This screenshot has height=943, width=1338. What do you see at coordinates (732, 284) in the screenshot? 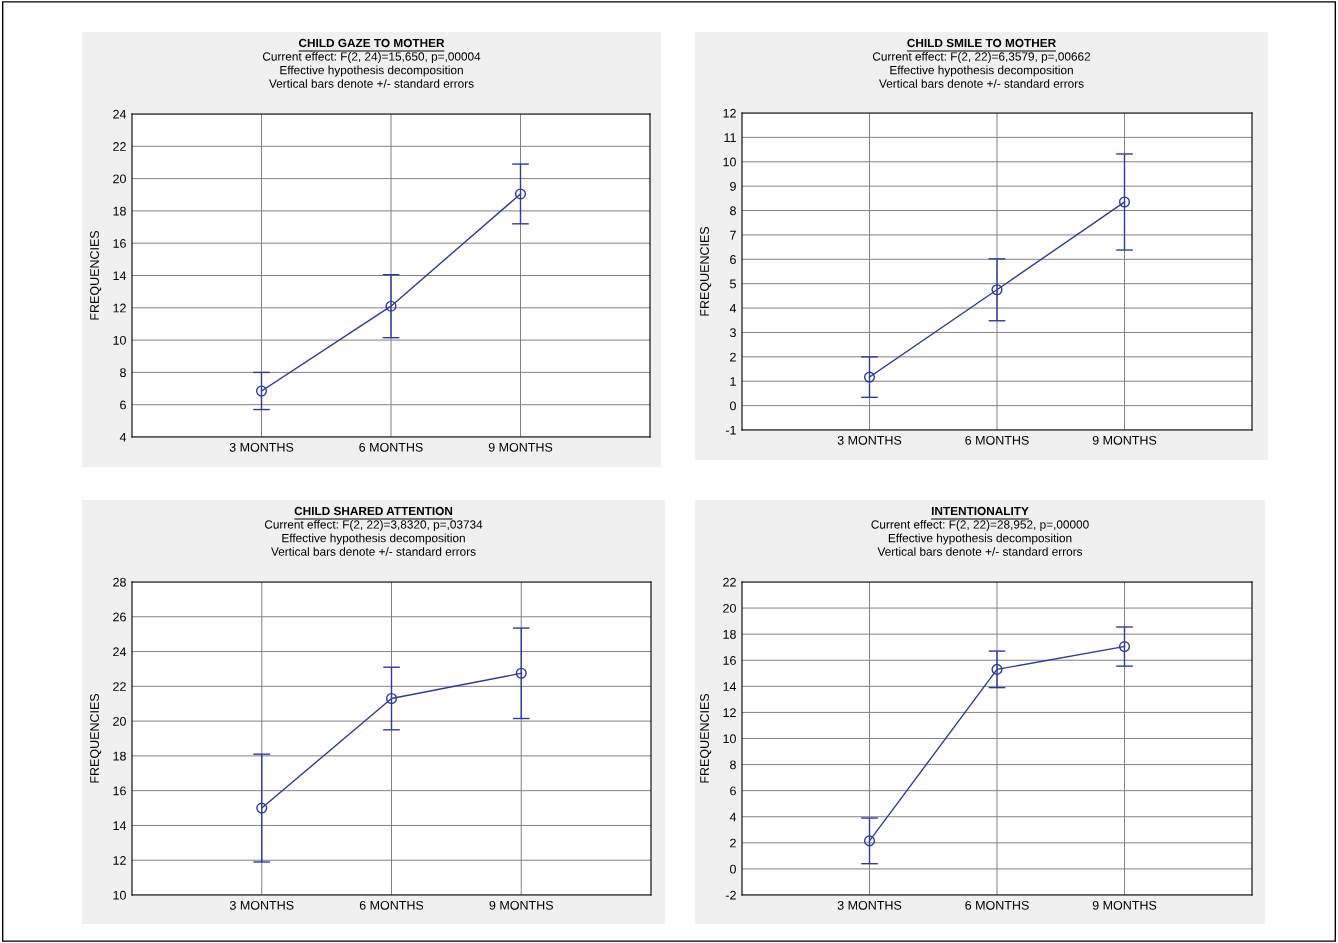
I see `y-tick-label: 5` at bounding box center [732, 284].